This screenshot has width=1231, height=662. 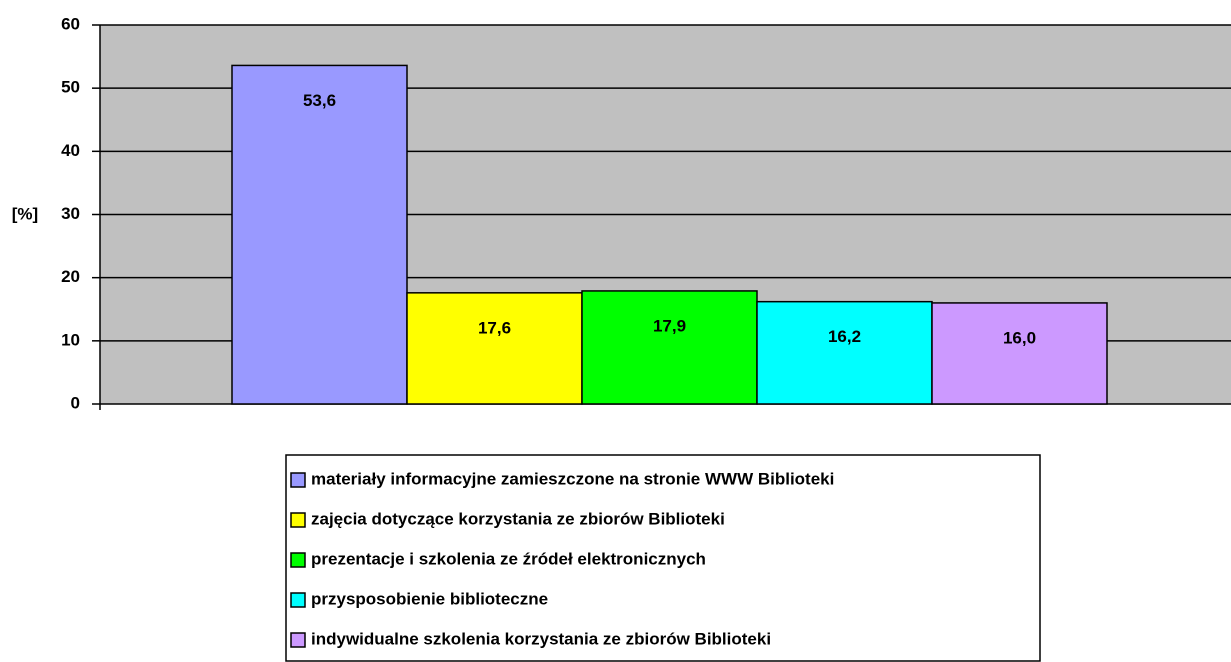 I want to click on y-tick-label: 10, so click(x=70, y=339).